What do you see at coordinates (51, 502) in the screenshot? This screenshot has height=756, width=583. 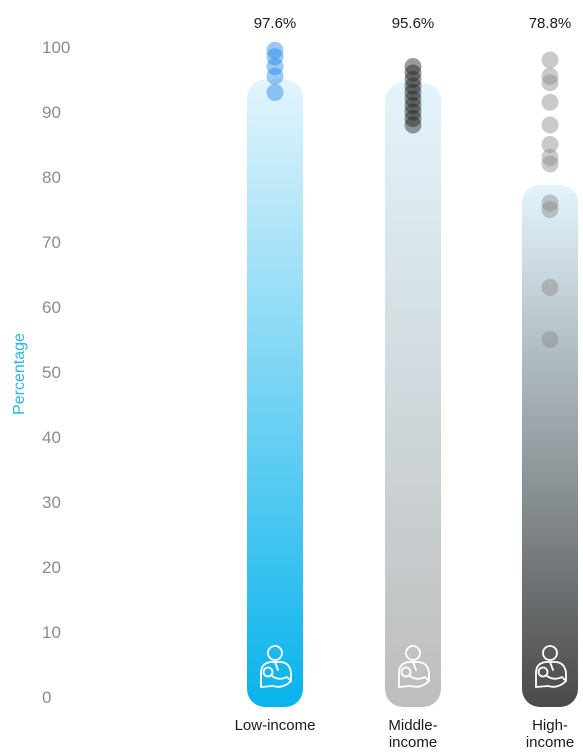 I see `y-tick-label: 30` at bounding box center [51, 502].